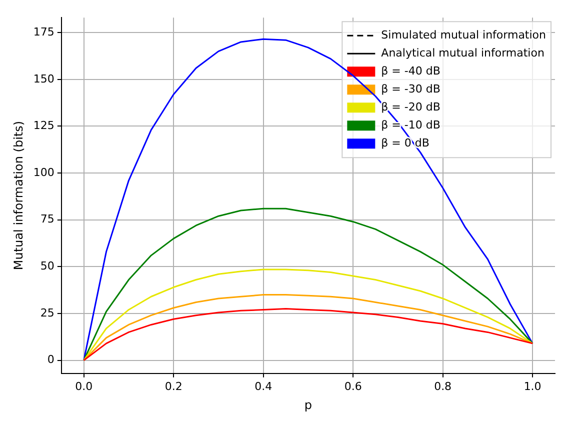 This screenshot has width=569, height=423. What do you see at coordinates (410, 89) in the screenshot?
I see `legend-label: β = -30 dB` at bounding box center [410, 89].